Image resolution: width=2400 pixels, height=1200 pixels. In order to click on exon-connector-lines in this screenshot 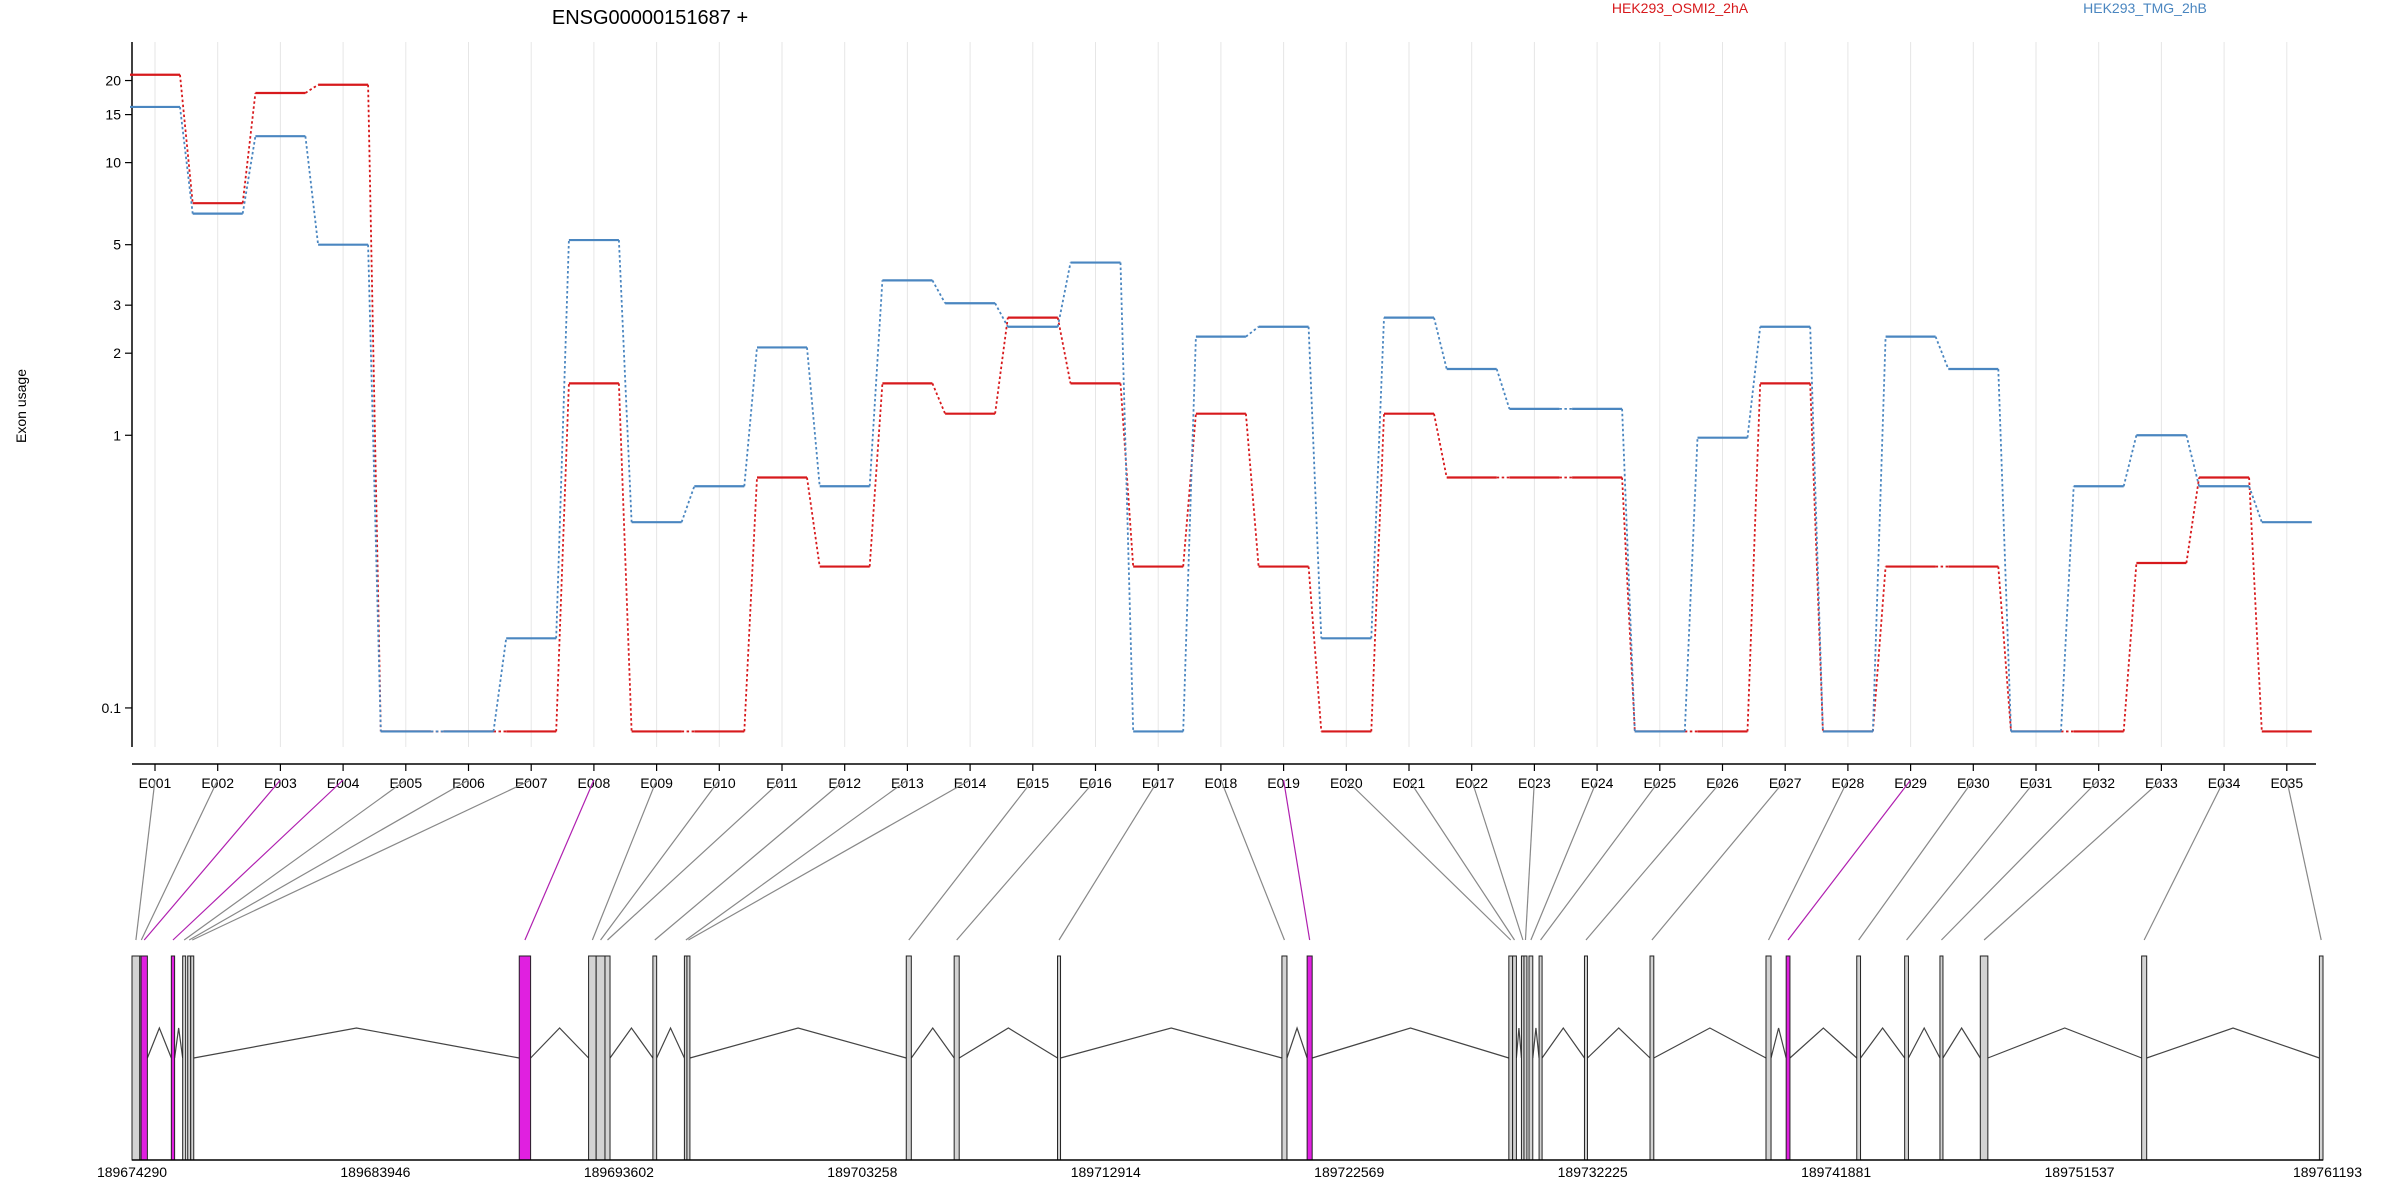, I will do `click(1228, 860)`.